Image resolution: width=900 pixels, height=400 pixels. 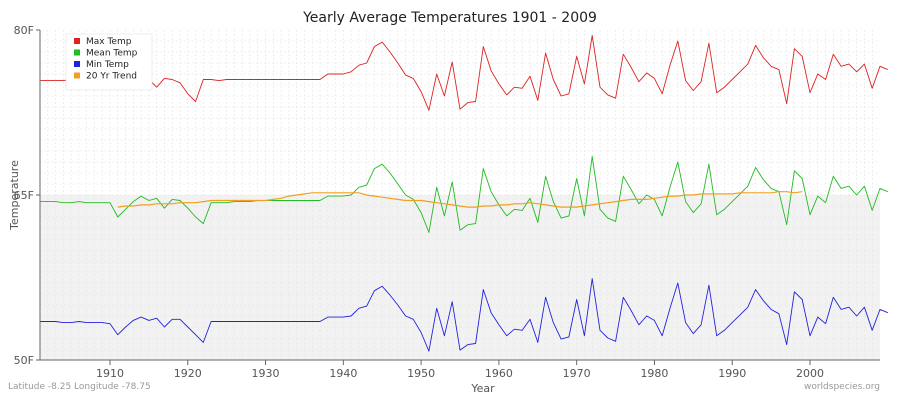 What do you see at coordinates (421, 373) in the screenshot?
I see `x-tick-label: 1950` at bounding box center [421, 373].